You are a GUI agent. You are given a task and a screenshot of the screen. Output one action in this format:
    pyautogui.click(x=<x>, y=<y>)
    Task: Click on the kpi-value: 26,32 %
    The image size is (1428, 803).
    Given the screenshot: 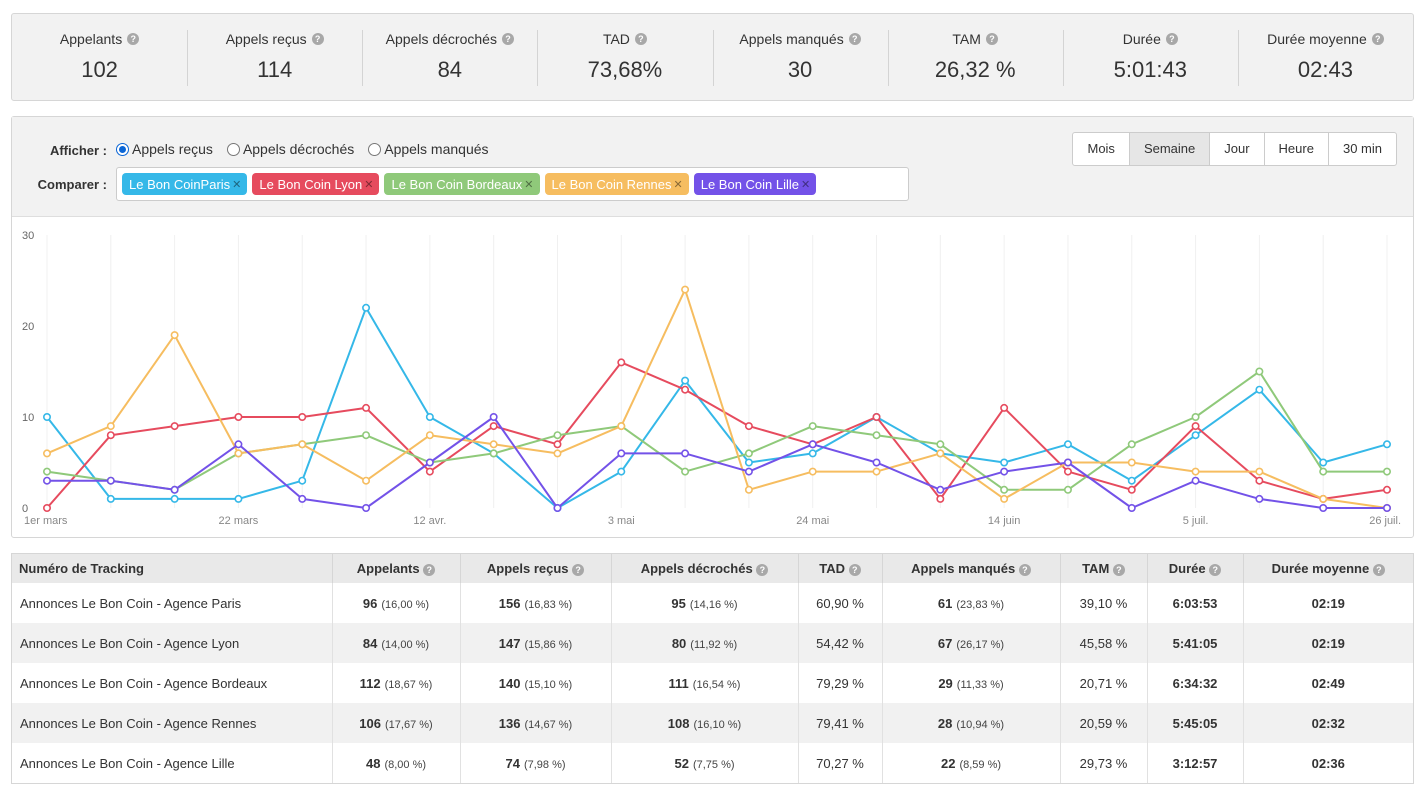 What is the action you would take?
    pyautogui.click(x=975, y=69)
    